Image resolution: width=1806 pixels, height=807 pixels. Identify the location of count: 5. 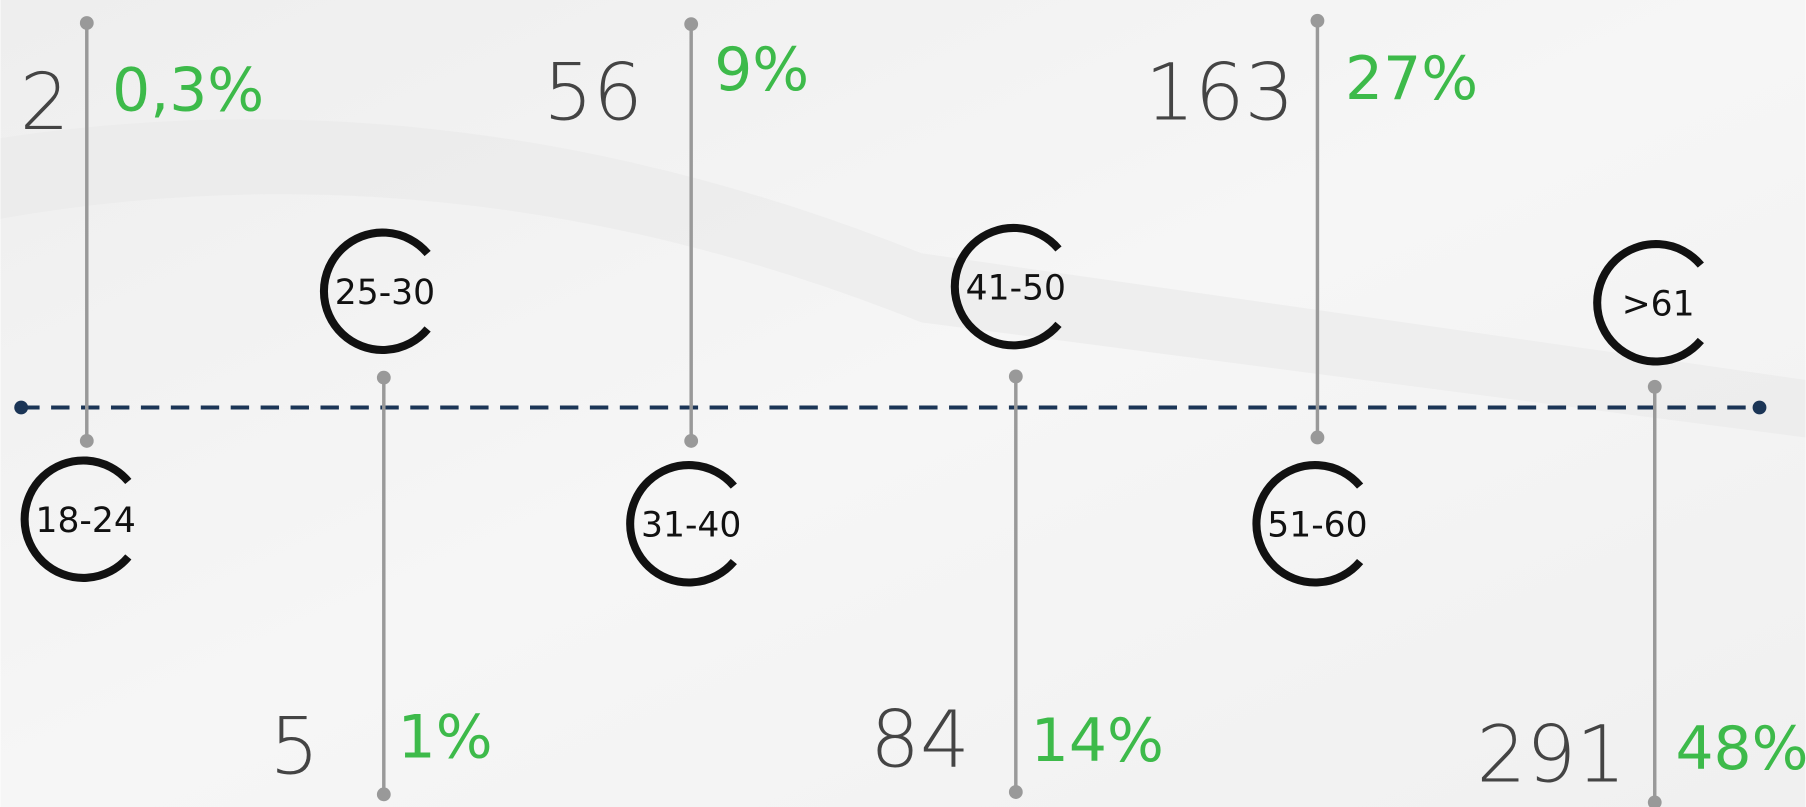
(295, 747).